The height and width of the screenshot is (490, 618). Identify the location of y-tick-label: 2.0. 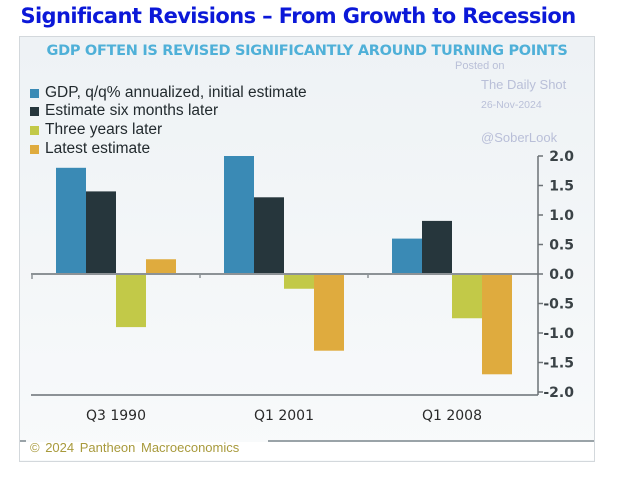
(561, 157).